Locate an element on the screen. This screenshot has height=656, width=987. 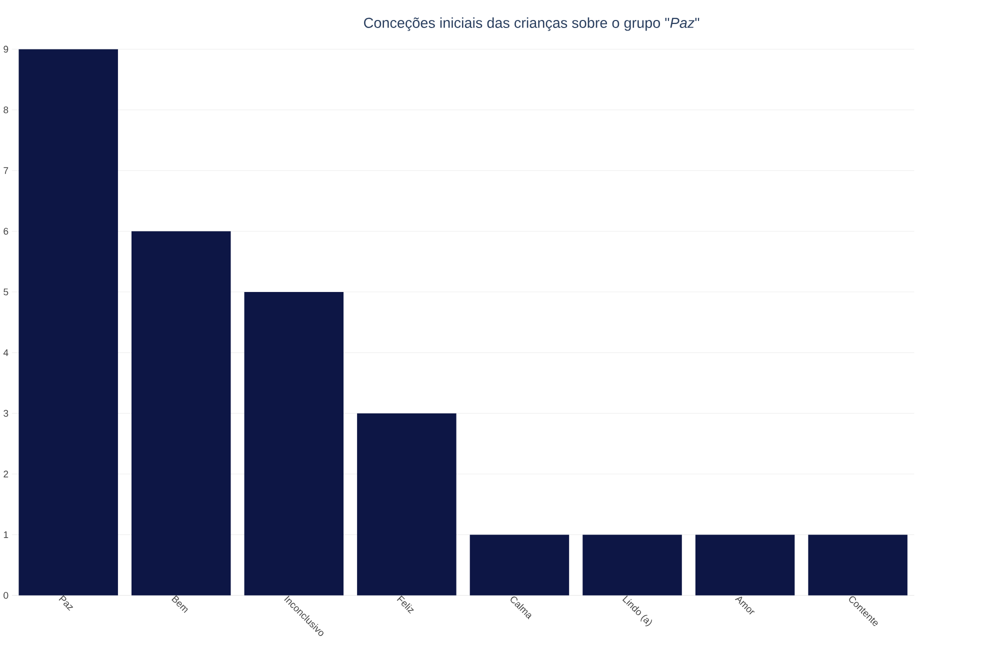
y-tick-label: 8 is located at coordinates (6, 110).